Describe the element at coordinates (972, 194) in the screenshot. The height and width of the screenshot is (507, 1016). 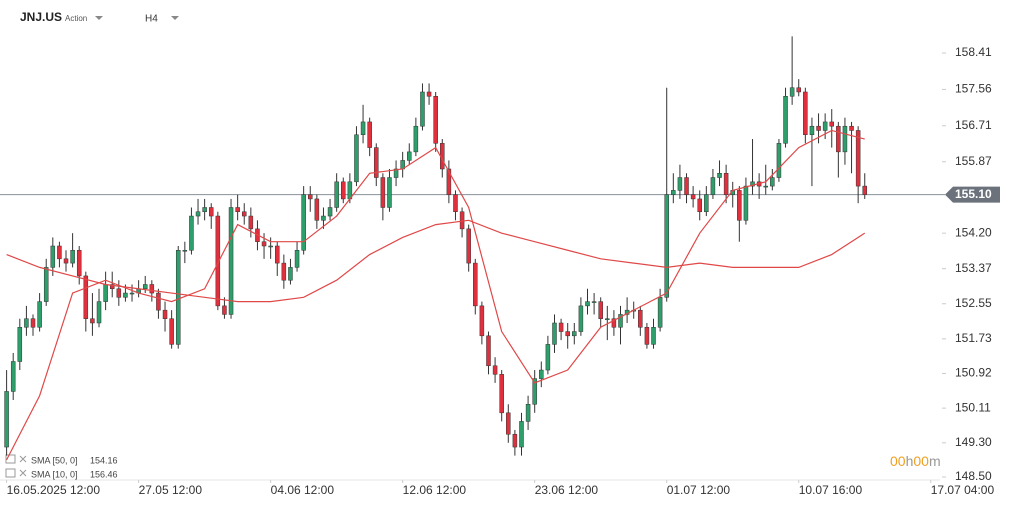
I see `current-price-tag` at that location.